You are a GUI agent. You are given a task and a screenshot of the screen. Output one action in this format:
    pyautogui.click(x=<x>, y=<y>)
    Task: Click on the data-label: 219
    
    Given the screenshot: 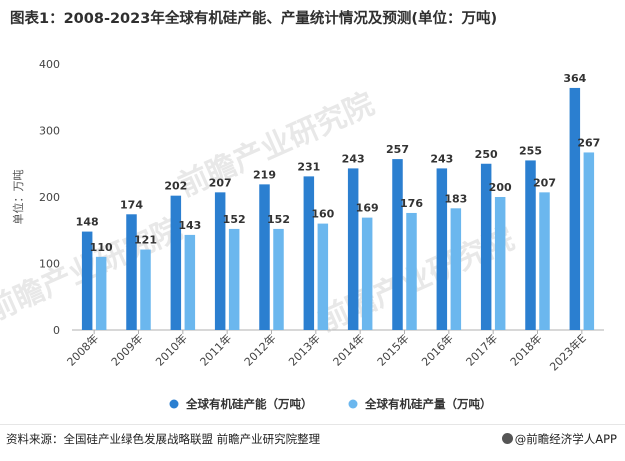 What is the action you would take?
    pyautogui.click(x=264, y=174)
    